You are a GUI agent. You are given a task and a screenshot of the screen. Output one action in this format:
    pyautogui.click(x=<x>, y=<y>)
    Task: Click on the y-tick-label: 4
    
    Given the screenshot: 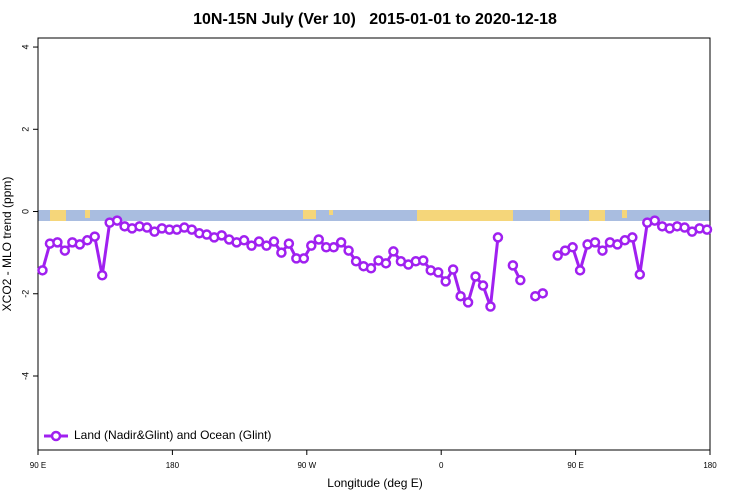 What is the action you would take?
    pyautogui.click(x=25, y=47)
    